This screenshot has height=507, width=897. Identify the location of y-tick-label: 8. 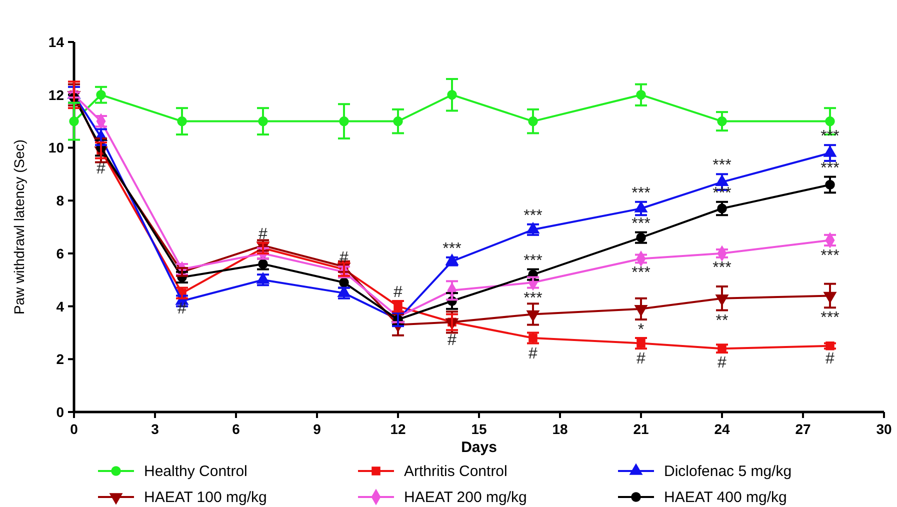
(60, 200).